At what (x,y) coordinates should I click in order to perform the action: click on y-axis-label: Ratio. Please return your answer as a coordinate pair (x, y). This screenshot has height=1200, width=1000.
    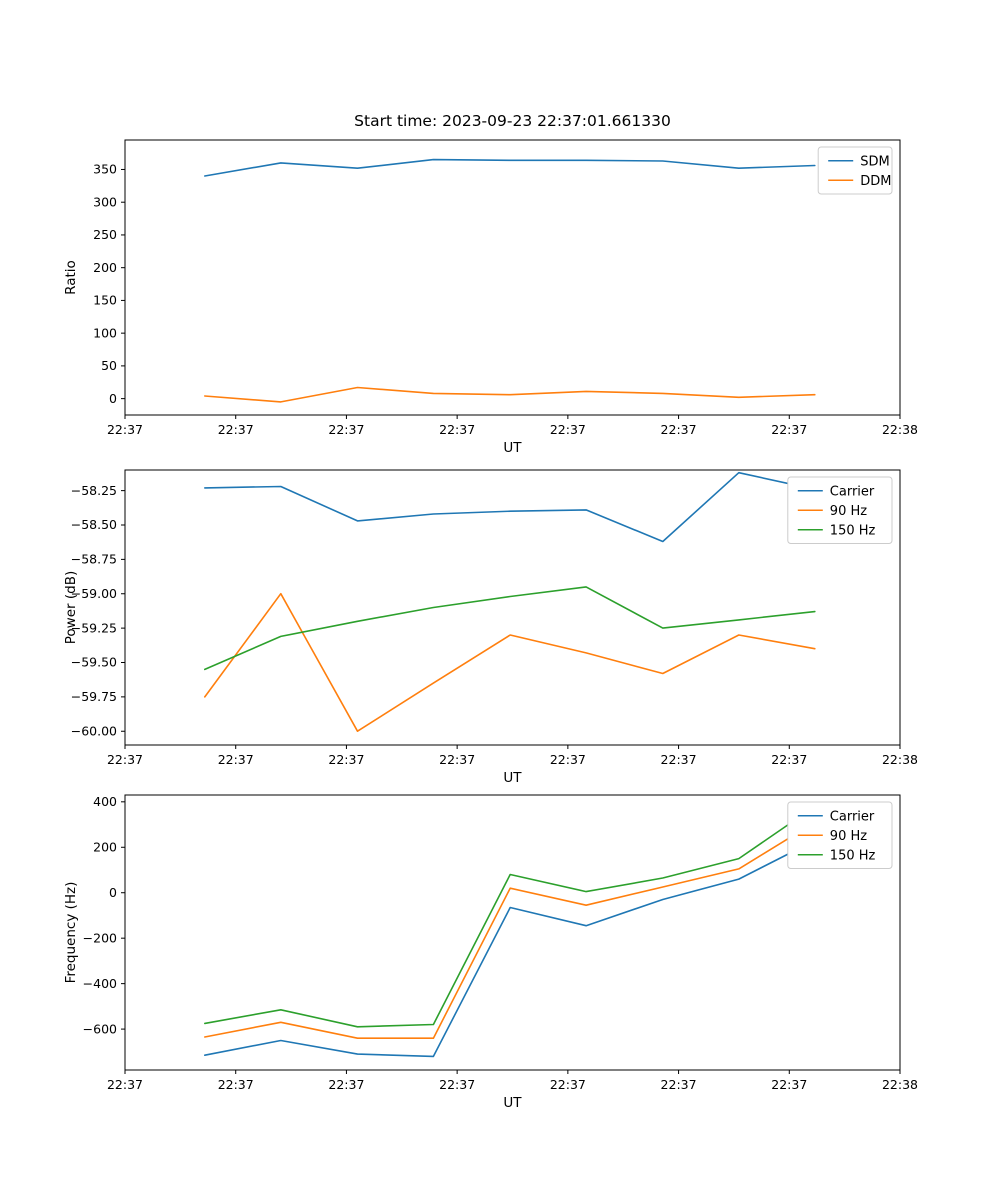
    Looking at the image, I should click on (71, 277).